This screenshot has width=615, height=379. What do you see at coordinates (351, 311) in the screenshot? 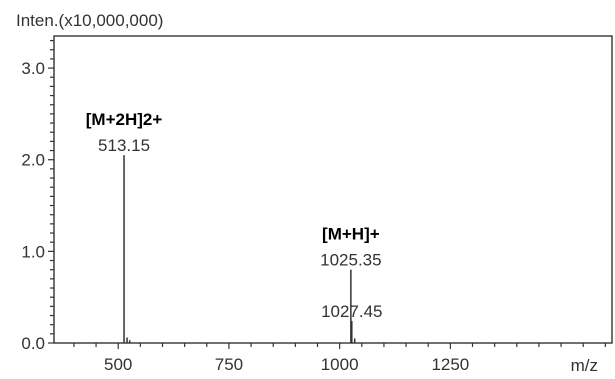
I see `peak-mz-label: 1027.45` at bounding box center [351, 311].